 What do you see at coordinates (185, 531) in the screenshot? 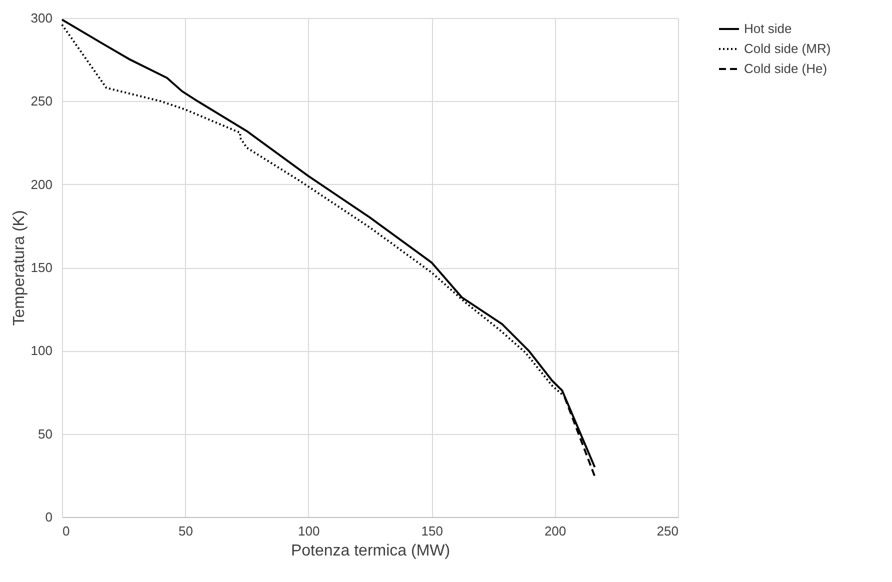
I see `x-tick-label: 50` at bounding box center [185, 531].